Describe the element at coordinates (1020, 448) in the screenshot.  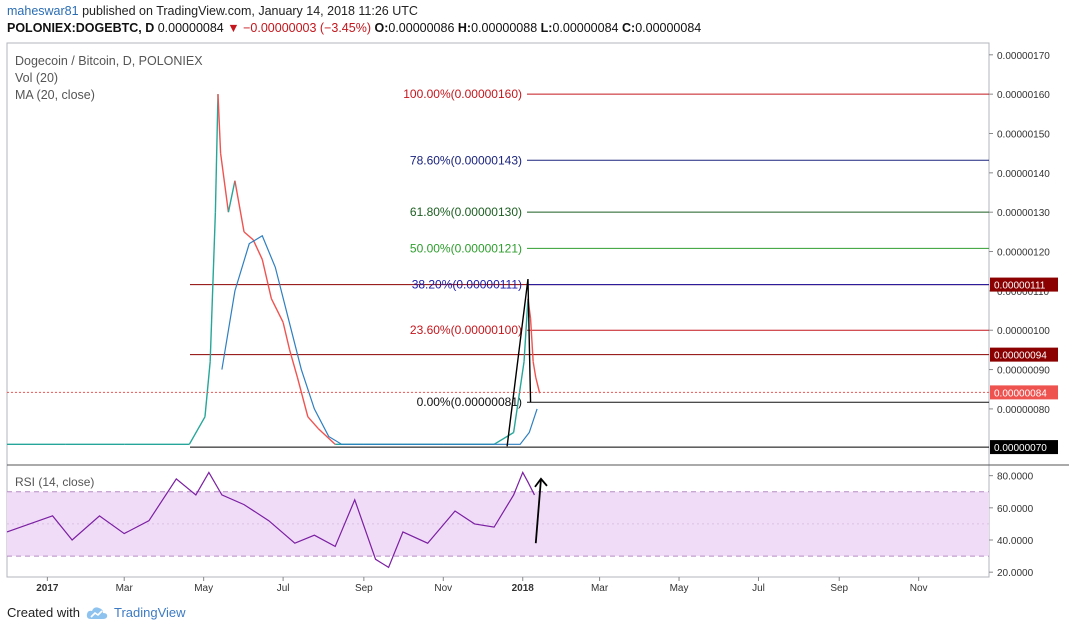
I see `price-badge-label: 0.00000070` at that location.